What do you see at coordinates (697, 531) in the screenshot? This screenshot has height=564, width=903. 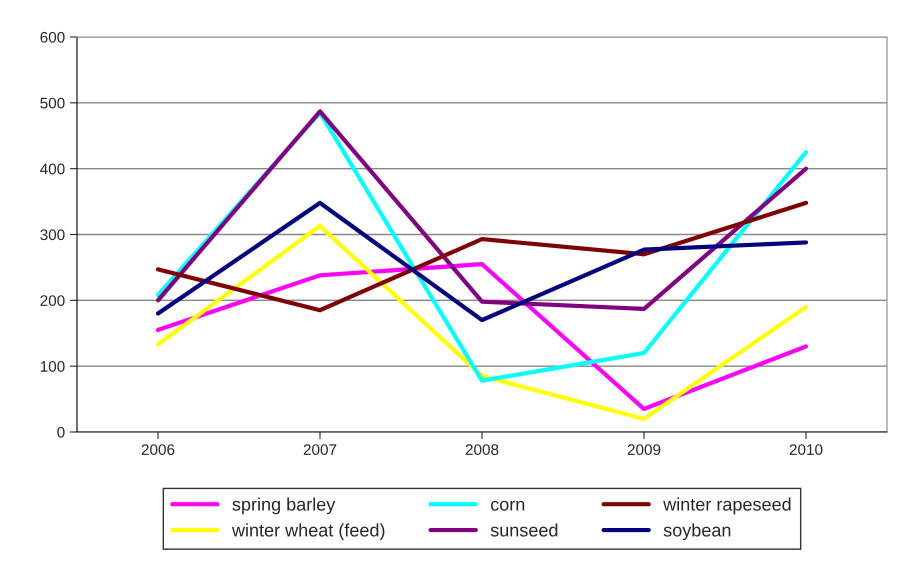 I see `legend-label: soybean` at bounding box center [697, 531].